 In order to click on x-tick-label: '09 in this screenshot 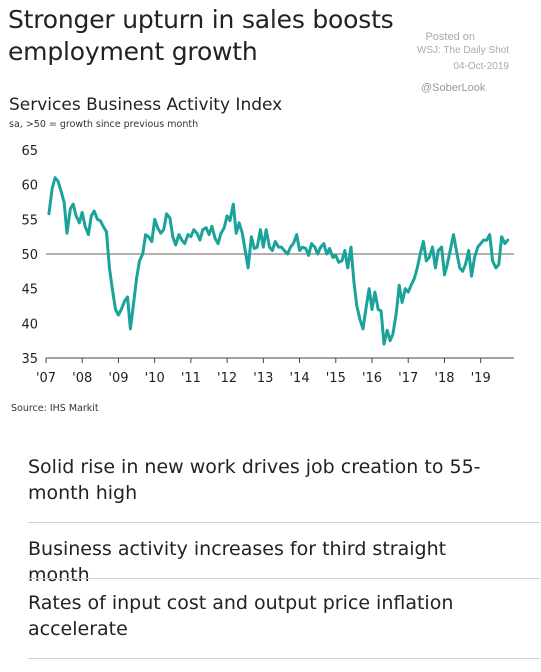, I will do `click(118, 378)`.